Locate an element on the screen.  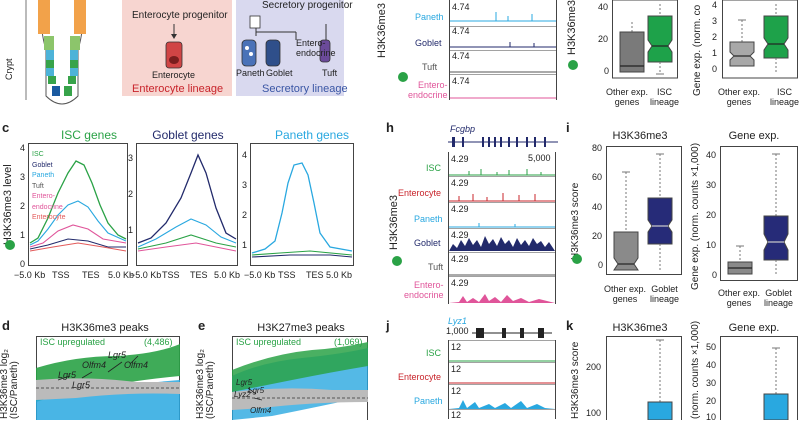
panel-c-isc-xtick-2: TES is located at coordinates (91, 275).